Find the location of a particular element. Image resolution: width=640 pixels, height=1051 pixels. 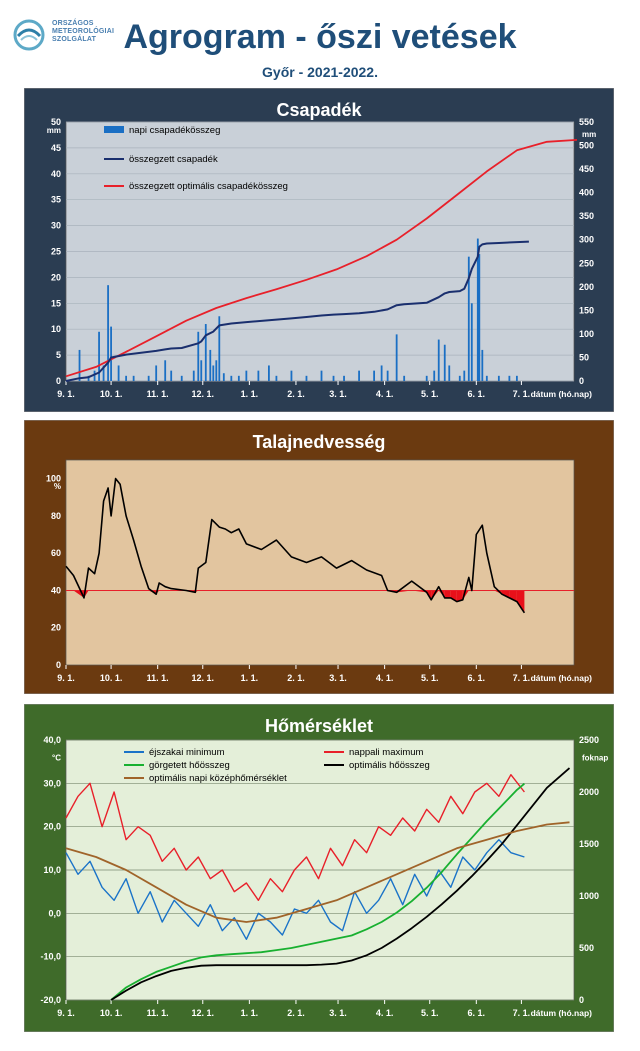

y-tick-label-right: 50 is located at coordinates (584, 357).